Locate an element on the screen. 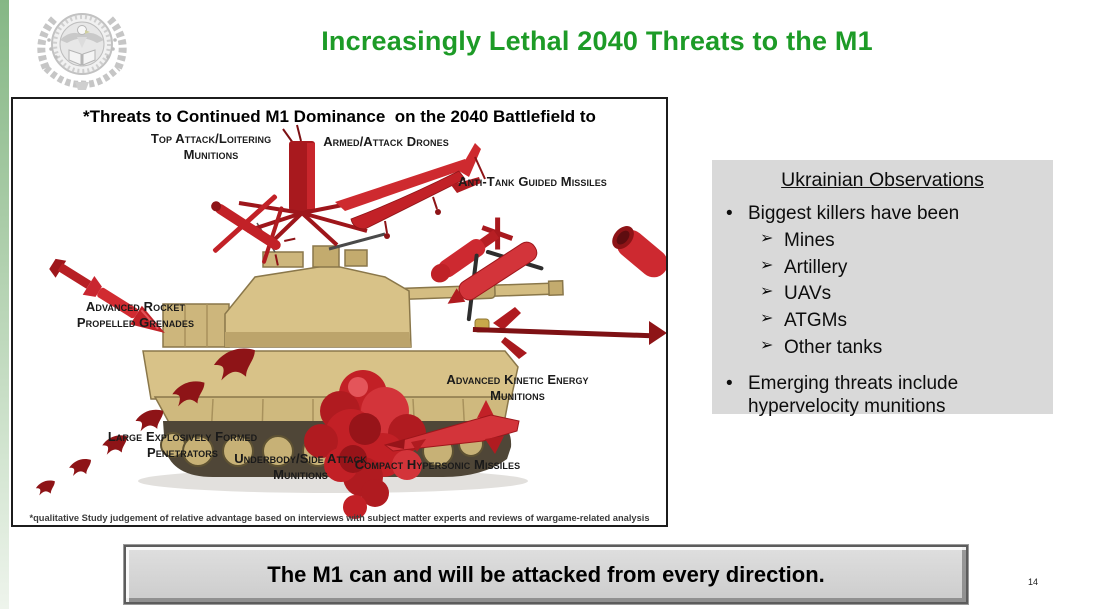 This screenshot has width=1094, height=609. sub-item-text: Other tanks is located at coordinates (833, 347).